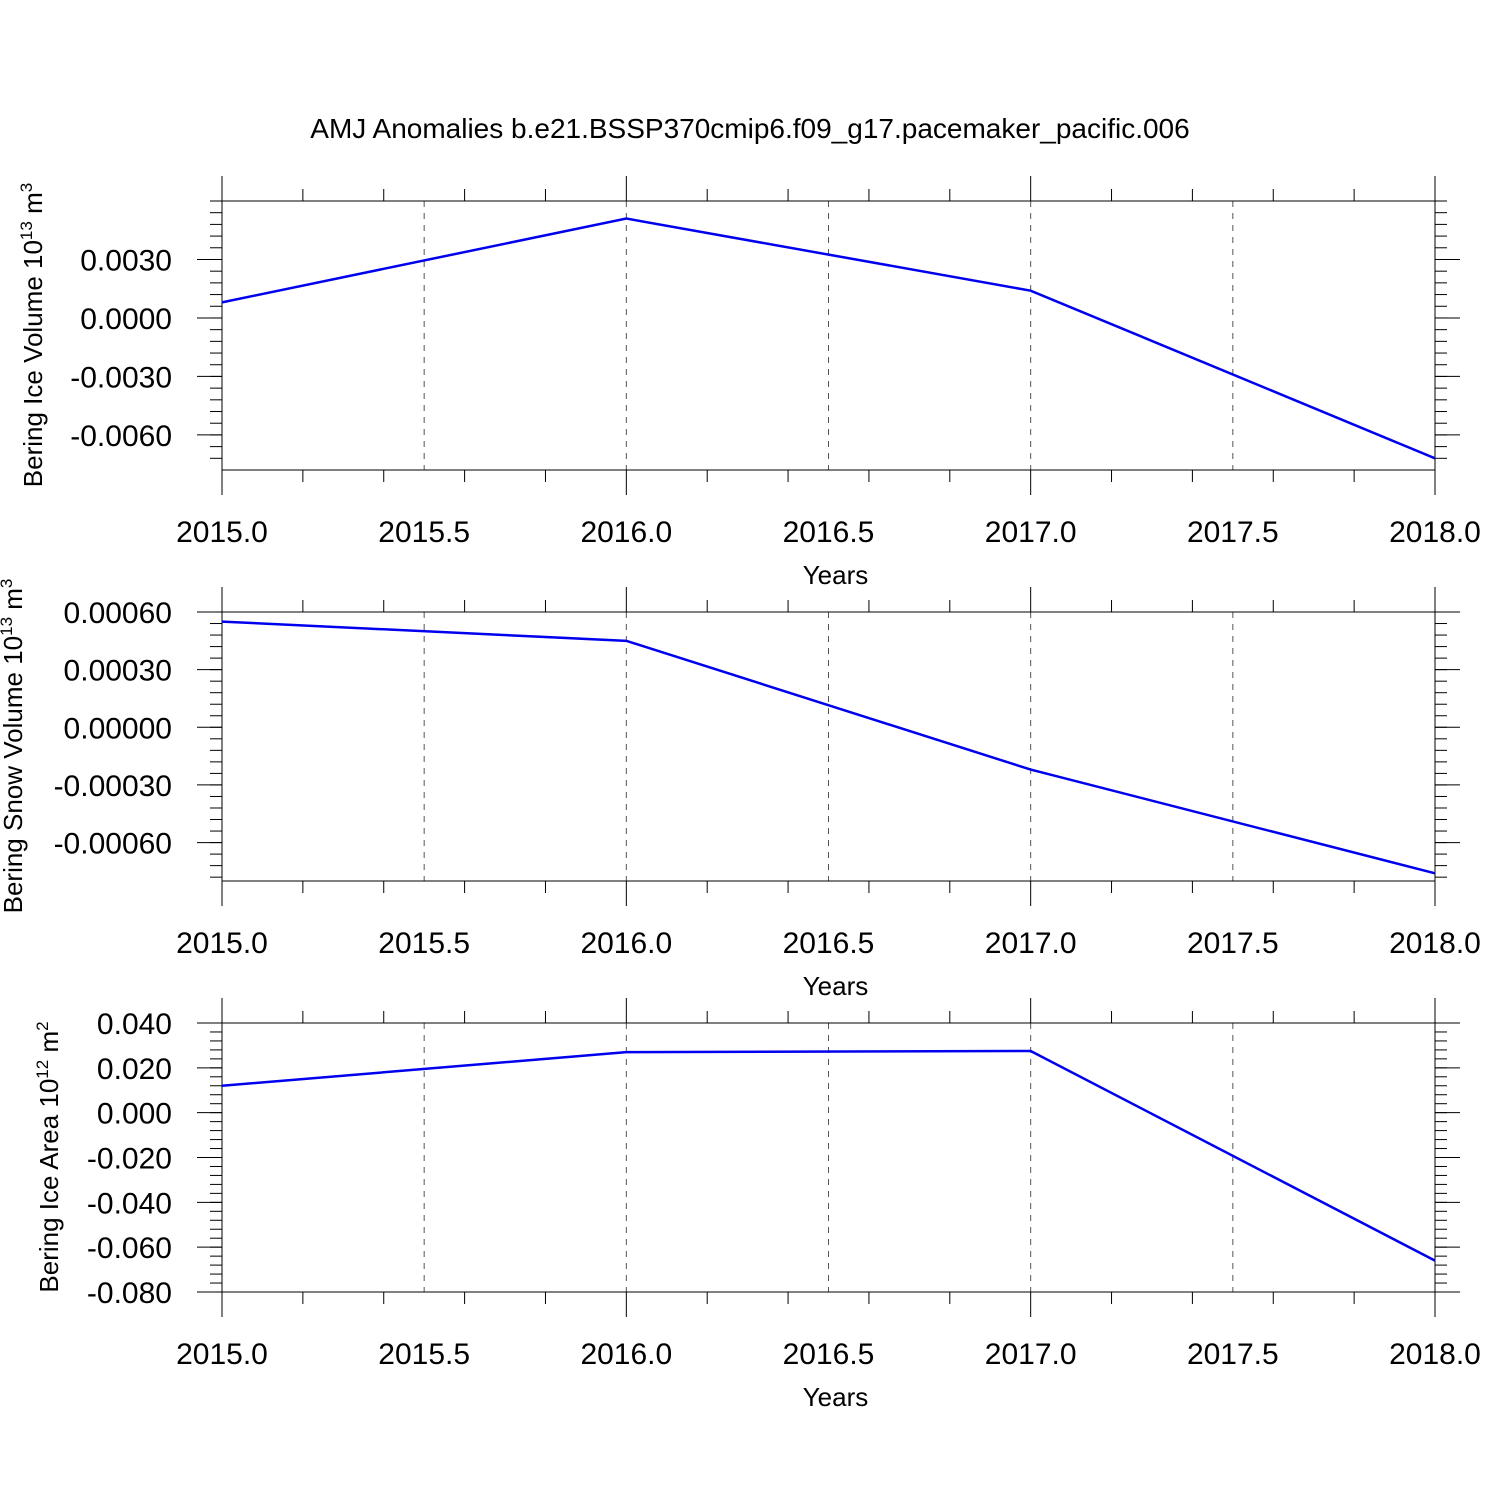  I want to click on y-tick-label: -0.00030, so click(113, 786).